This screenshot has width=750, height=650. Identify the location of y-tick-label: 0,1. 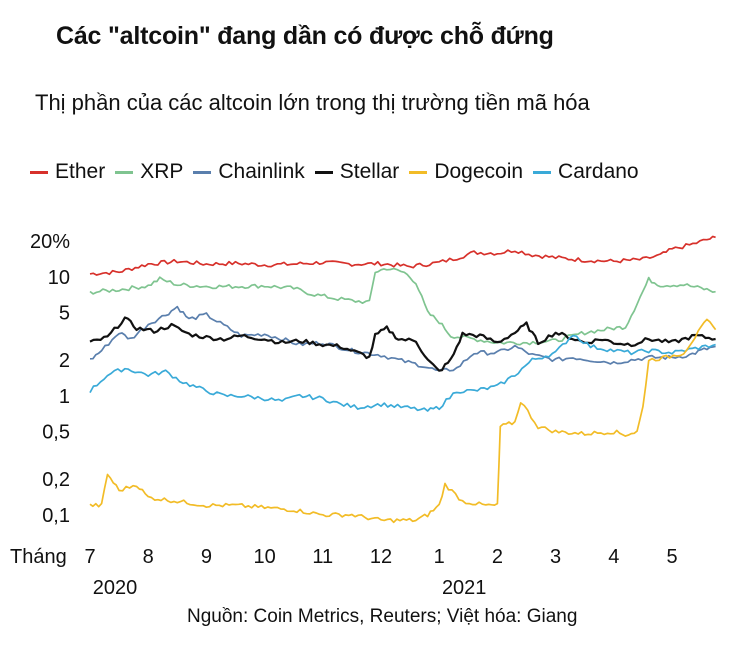
(56, 516).